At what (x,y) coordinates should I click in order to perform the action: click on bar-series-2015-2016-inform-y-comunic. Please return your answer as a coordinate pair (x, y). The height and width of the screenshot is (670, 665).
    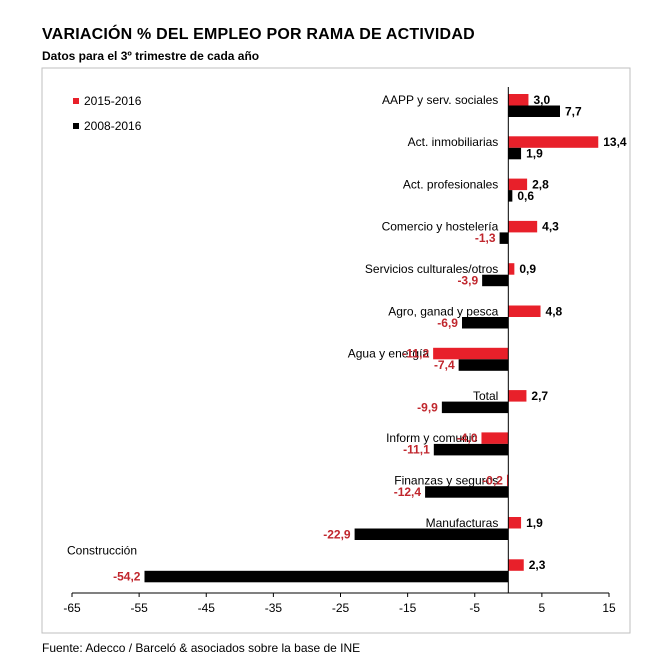
    Looking at the image, I should click on (495, 438).